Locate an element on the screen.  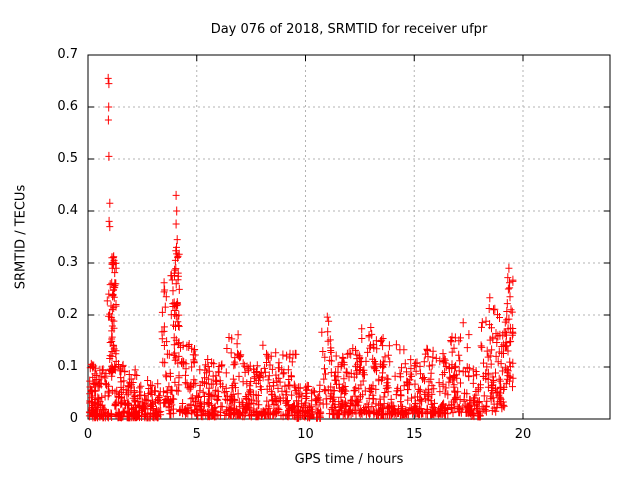
x-tick-label: 15 is located at coordinates (414, 434).